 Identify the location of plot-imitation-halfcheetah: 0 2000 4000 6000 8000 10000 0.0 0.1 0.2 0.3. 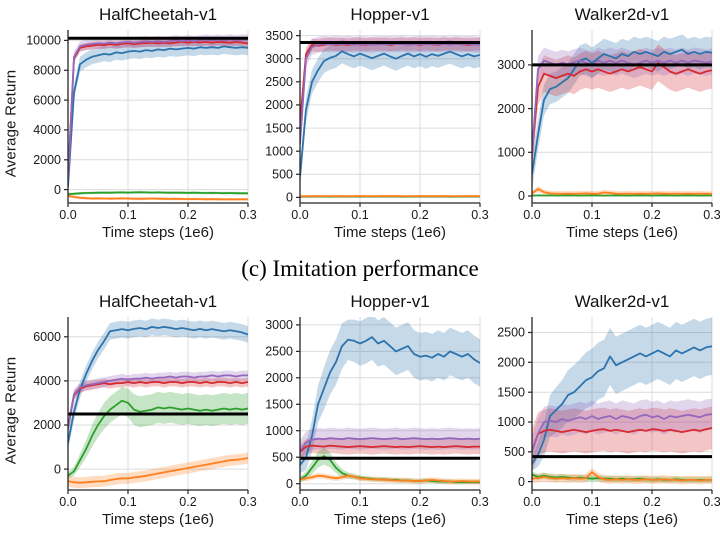
(141, 126).